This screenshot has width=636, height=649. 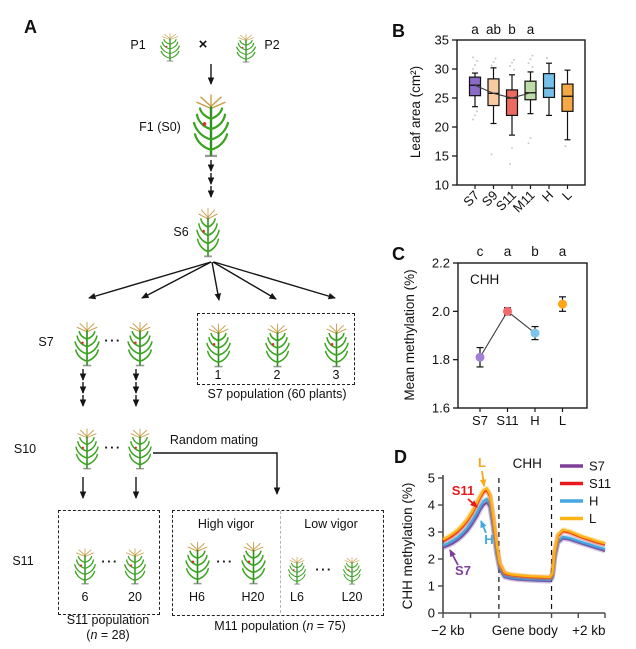 I want to click on plant-number-l20: L20, so click(x=352, y=597).